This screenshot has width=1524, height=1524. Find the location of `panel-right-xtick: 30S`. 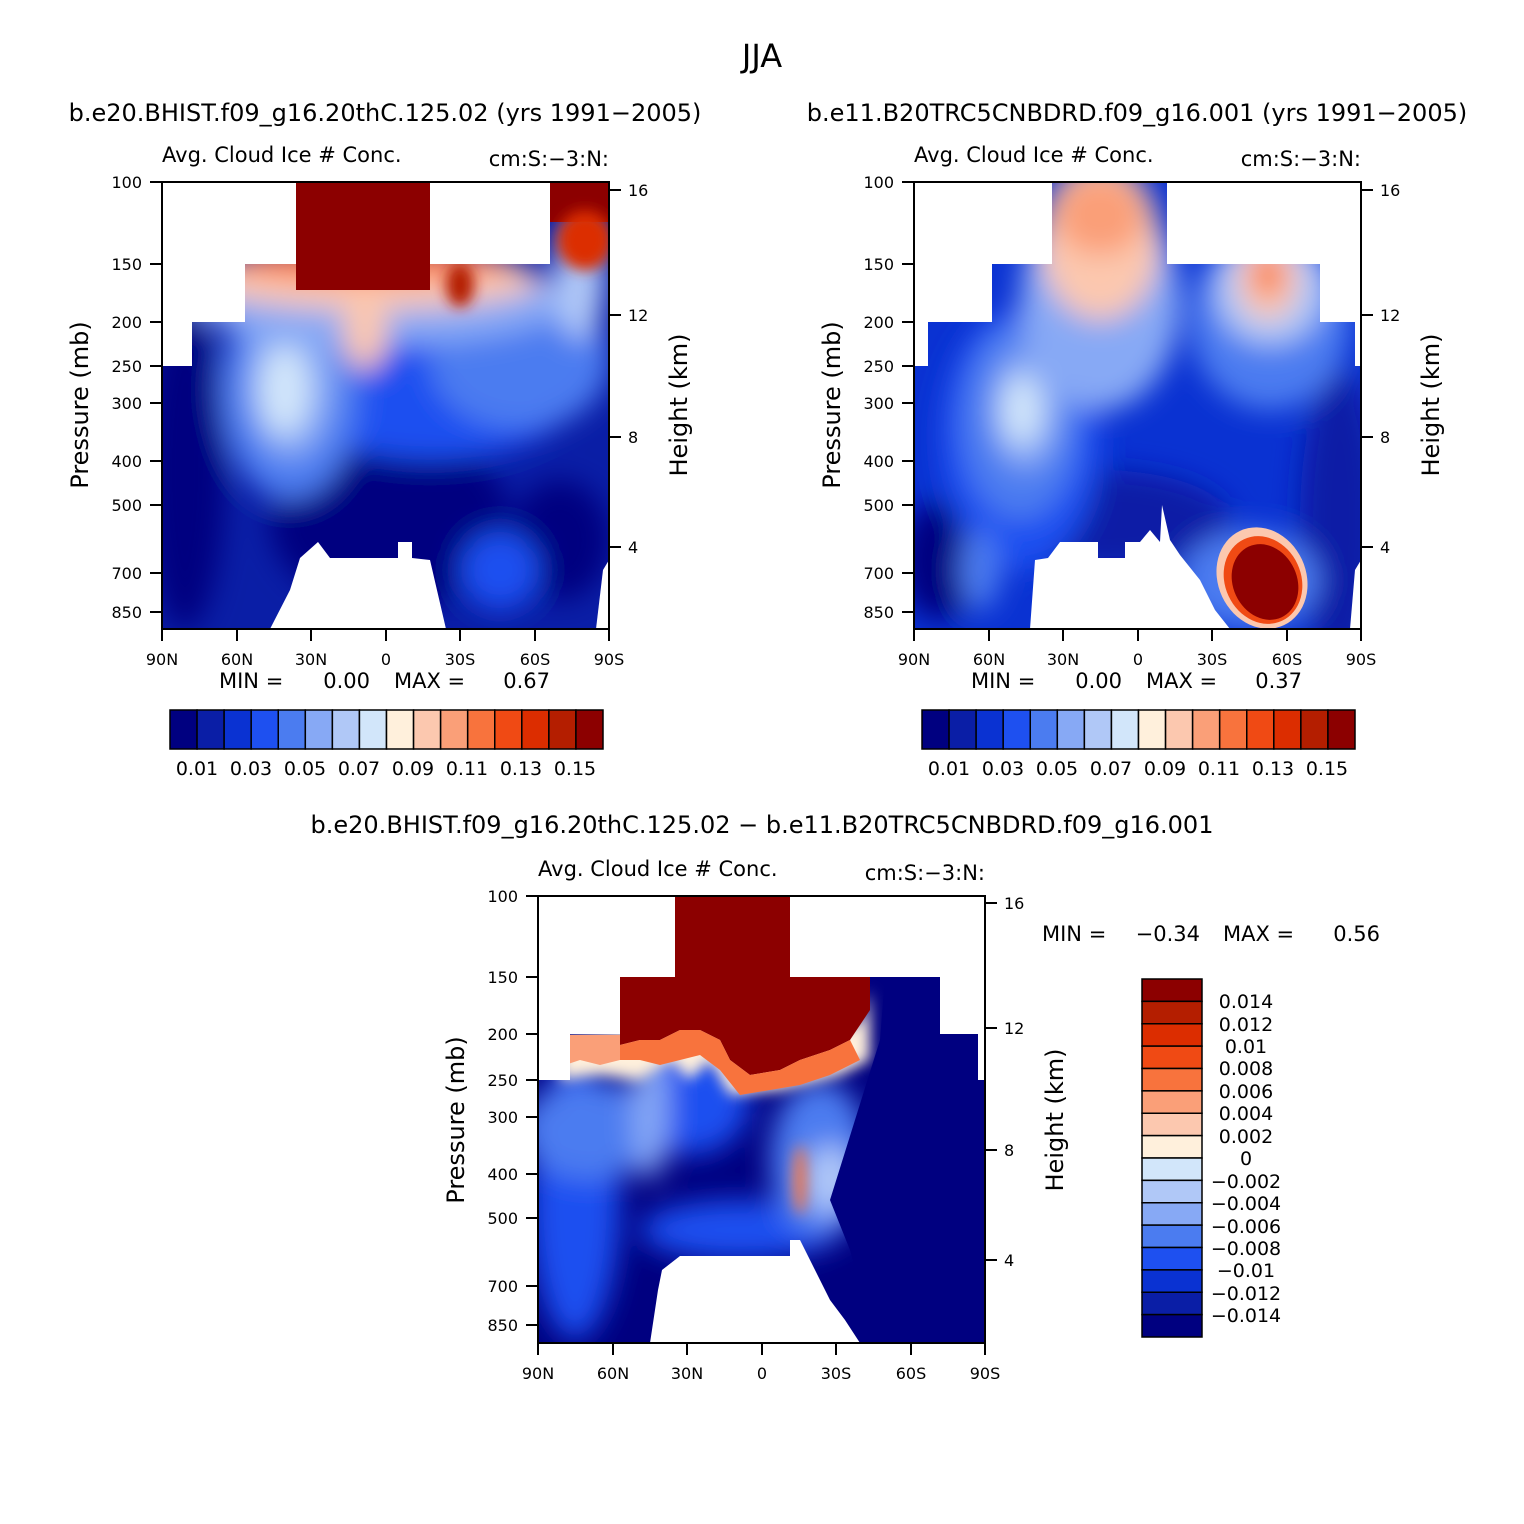

panel-right-xtick: 30S is located at coordinates (1212, 659).